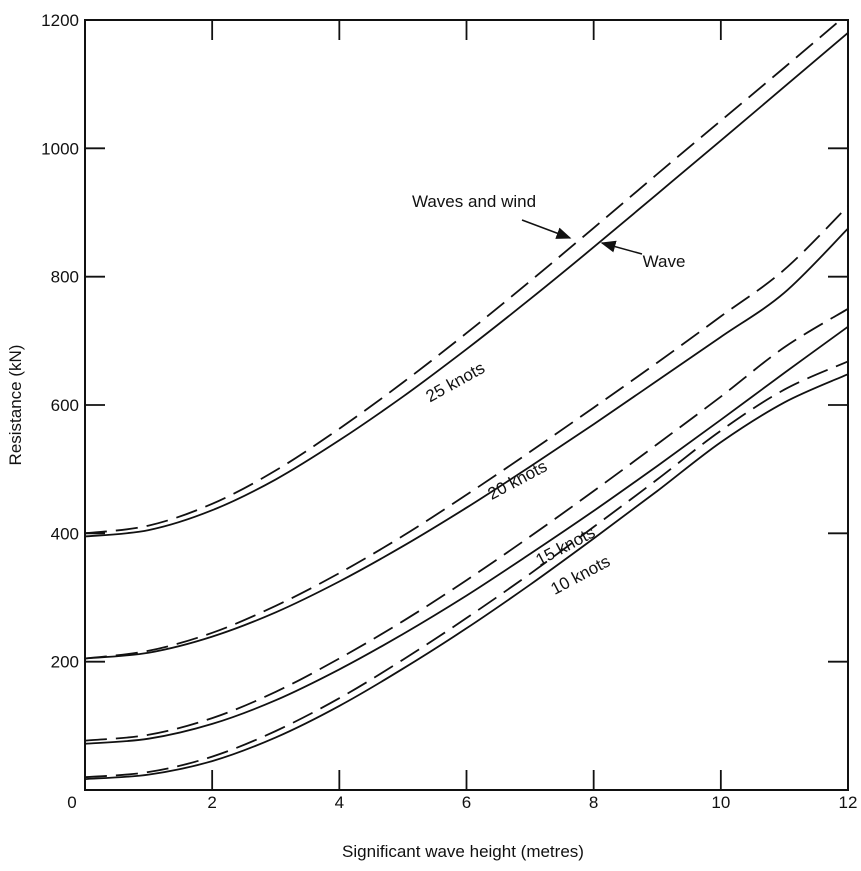  Describe the element at coordinates (621, 247) in the screenshot. I see `arrow-wave` at that location.